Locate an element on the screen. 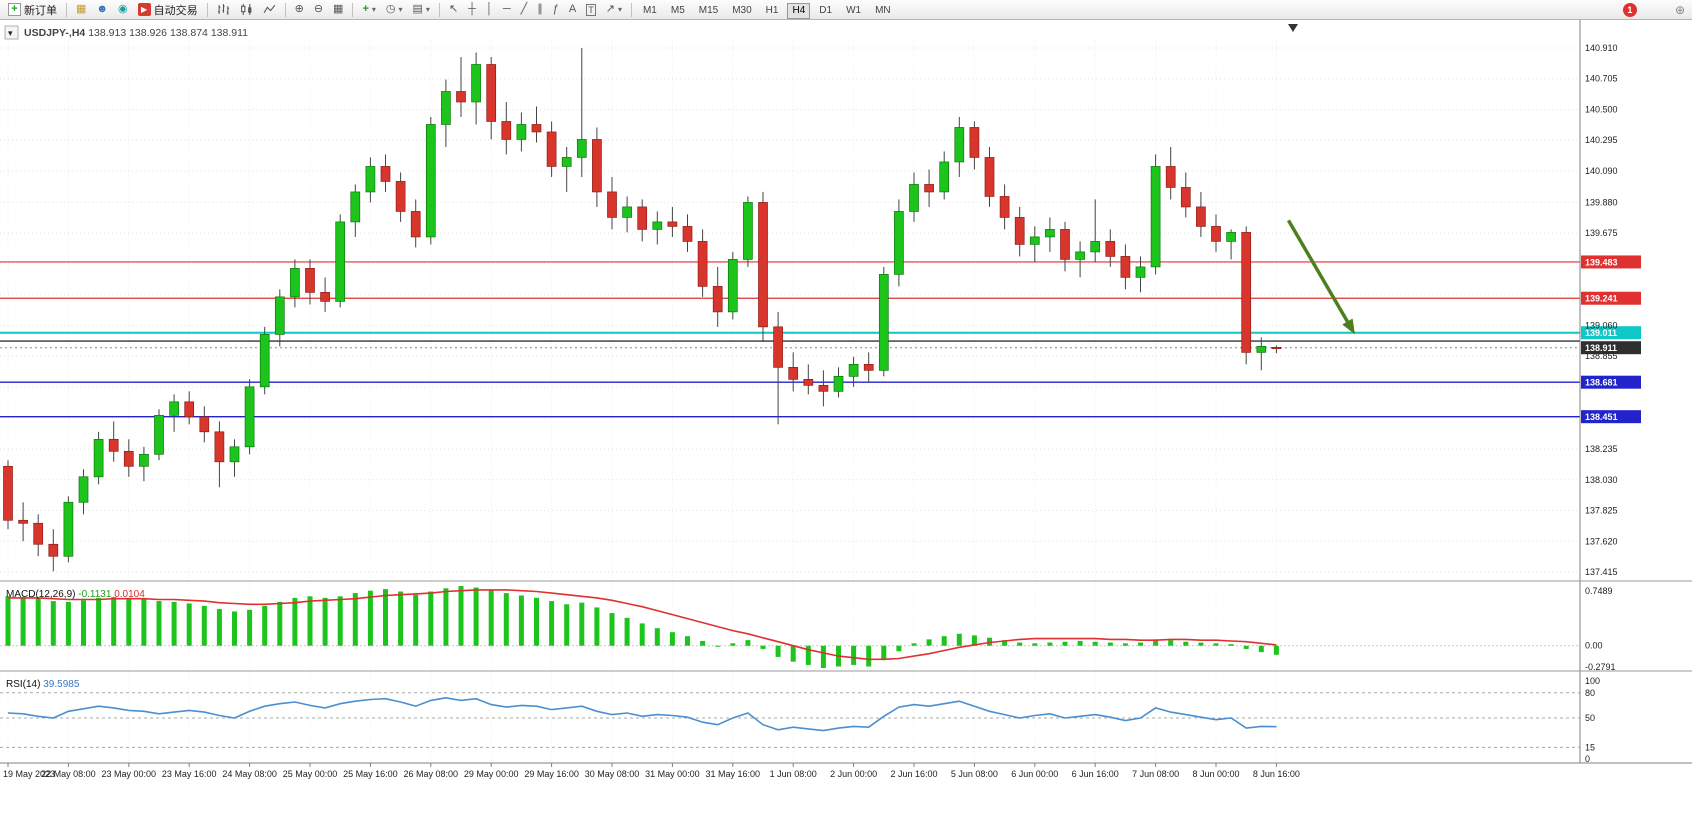 The height and width of the screenshot is (836, 1692). vertical-line-tool-button: │ is located at coordinates (489, 9).